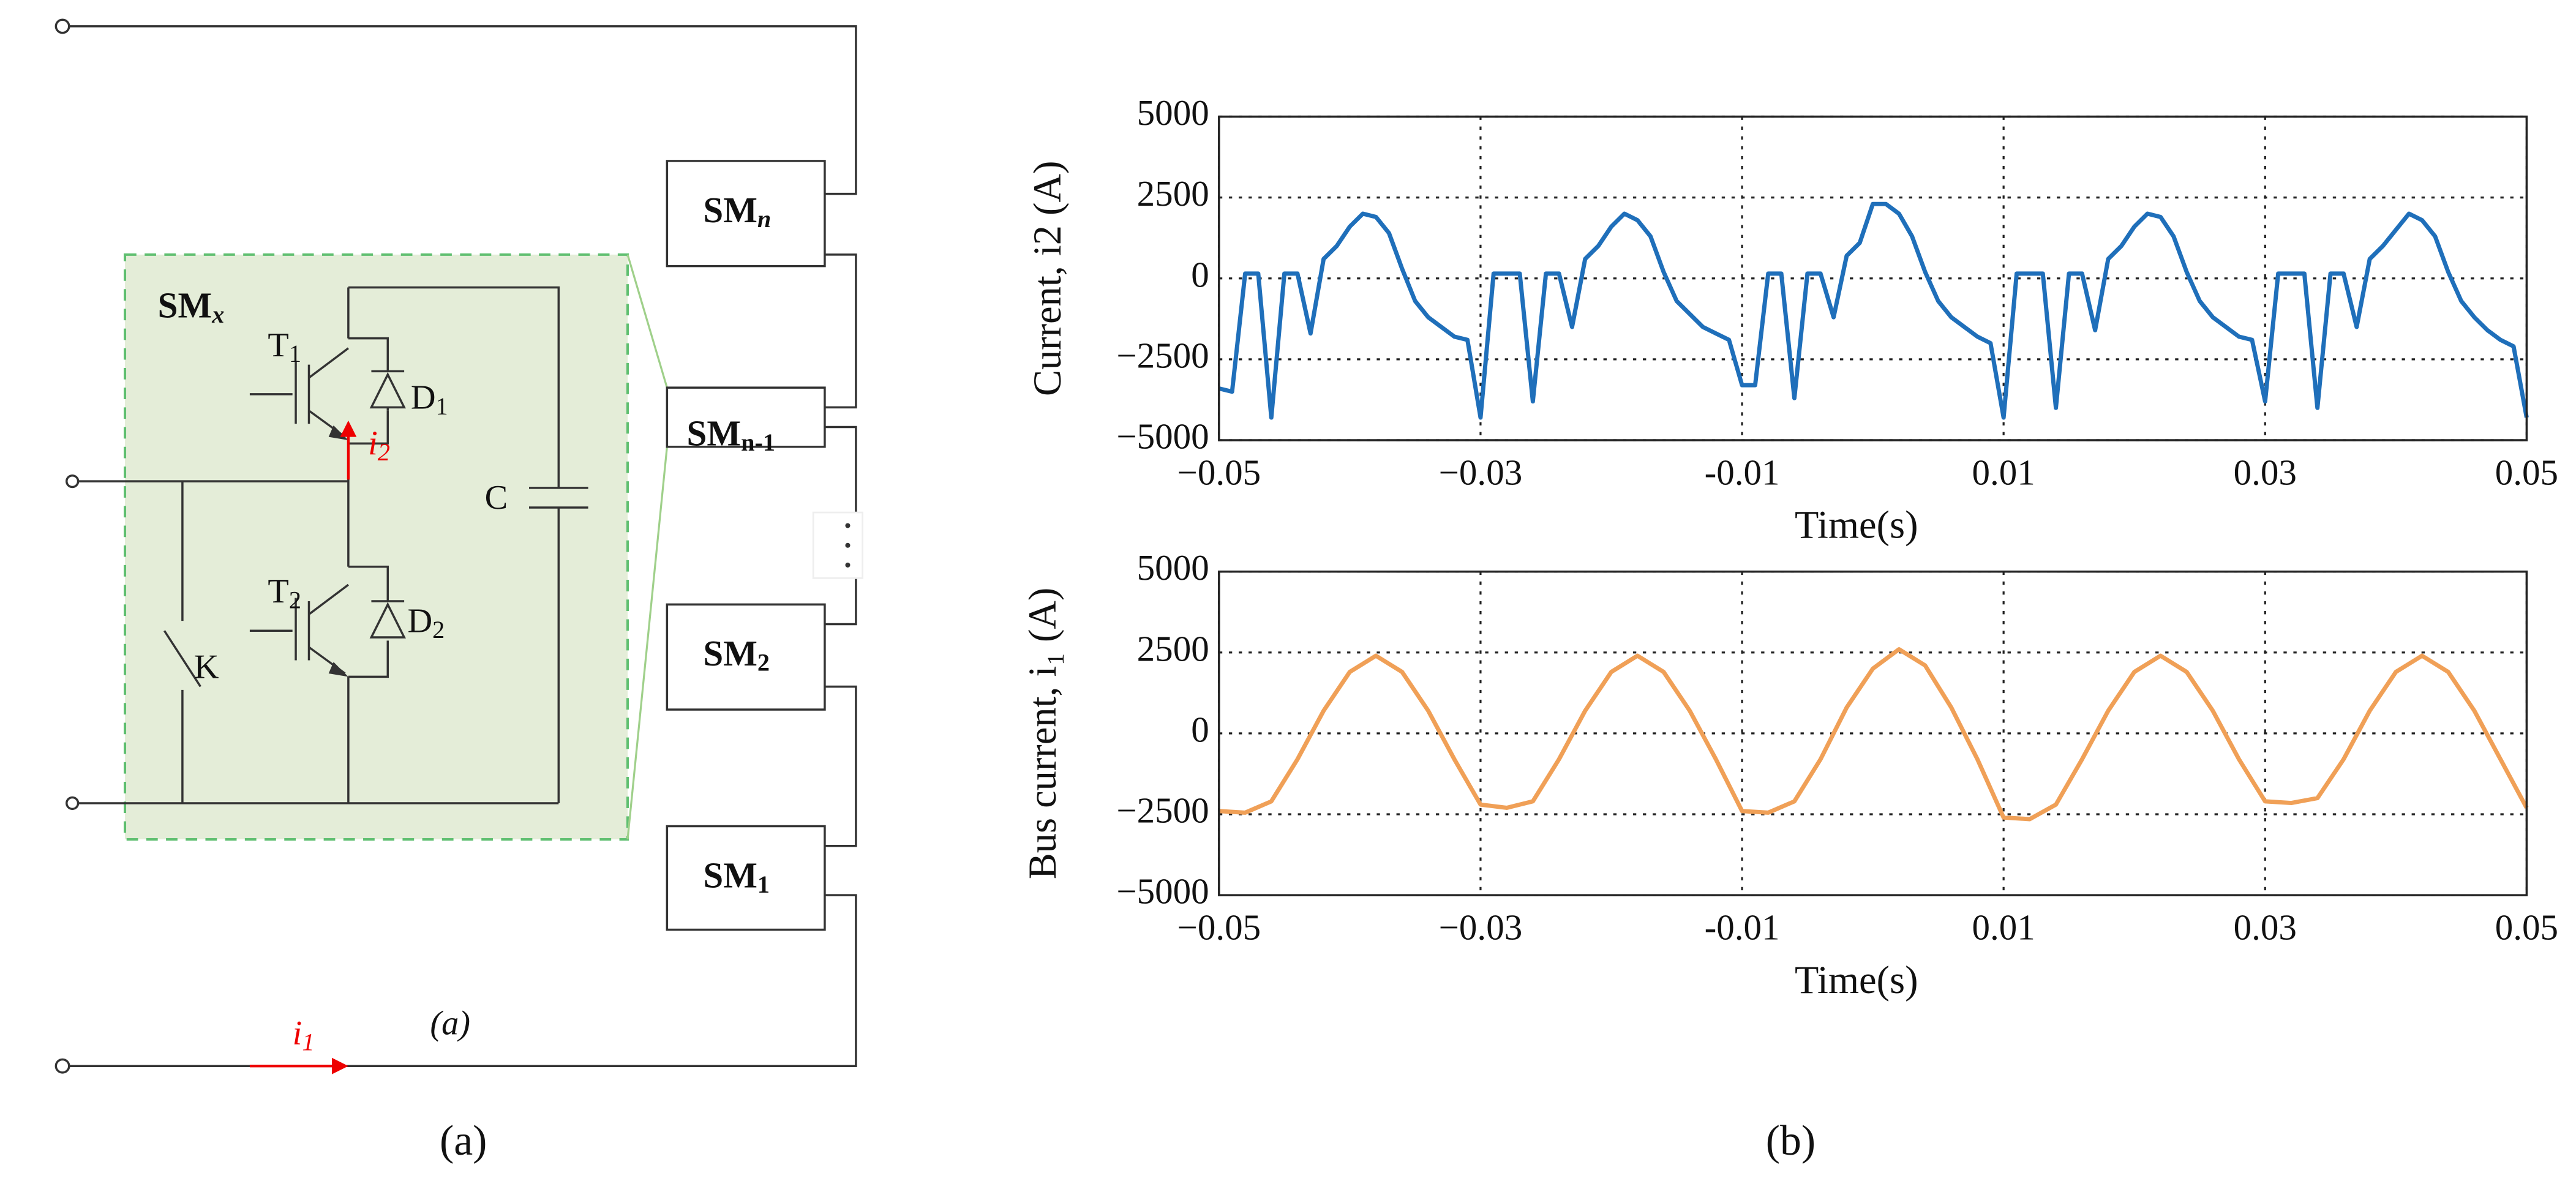  What do you see at coordinates (333, 545) in the screenshot?
I see `wire` at bounding box center [333, 545].